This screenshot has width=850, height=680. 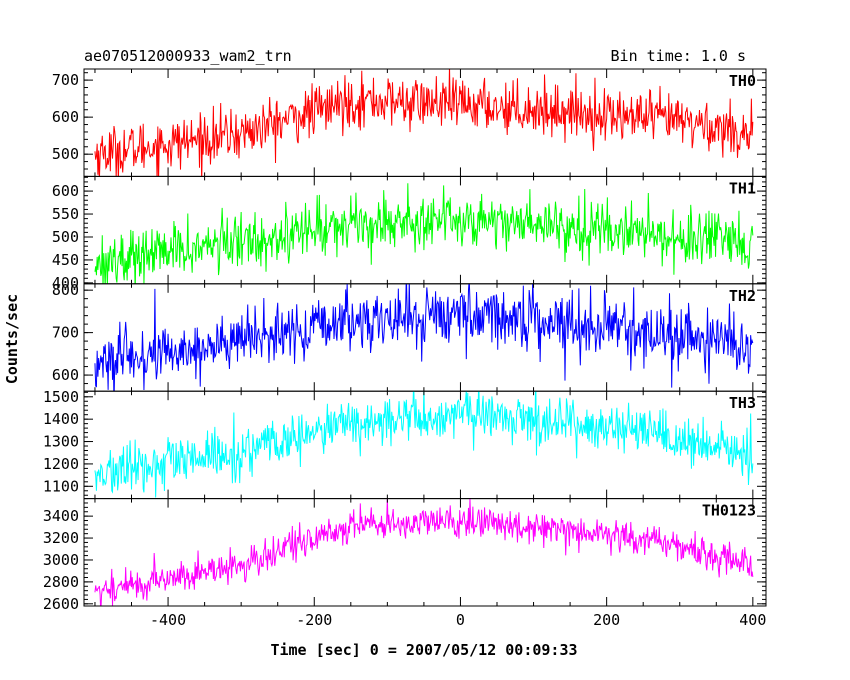 What do you see at coordinates (424, 233) in the screenshot?
I see `series-line-th1` at bounding box center [424, 233].